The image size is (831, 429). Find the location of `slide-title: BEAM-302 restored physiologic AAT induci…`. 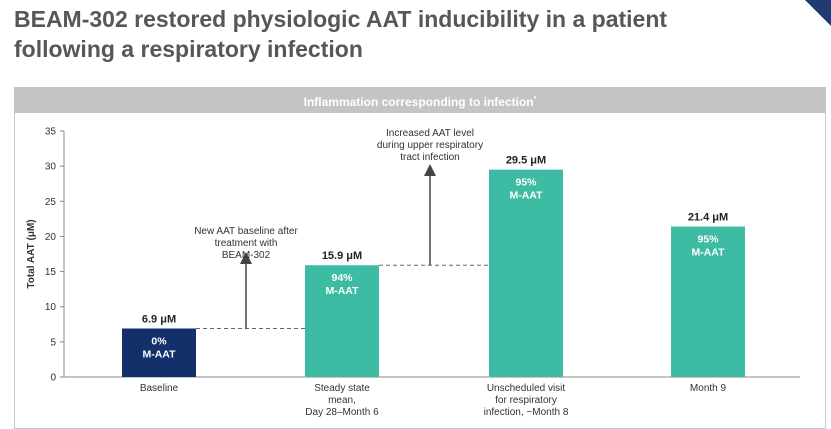

slide-title: BEAM-302 restored physiologic AAT induci… is located at coordinates (409, 34).